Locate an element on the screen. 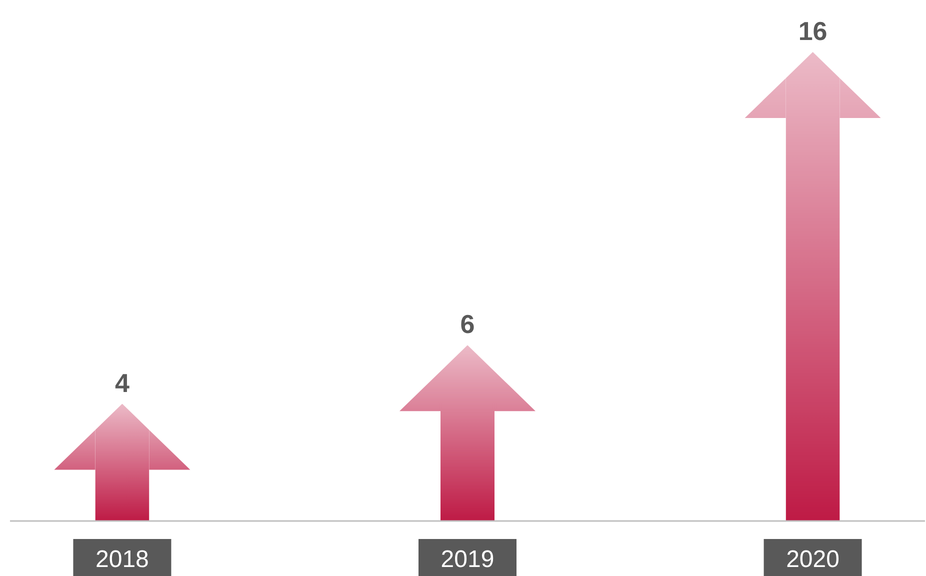 This screenshot has width=926, height=576. data-label: 16 is located at coordinates (813, 31).